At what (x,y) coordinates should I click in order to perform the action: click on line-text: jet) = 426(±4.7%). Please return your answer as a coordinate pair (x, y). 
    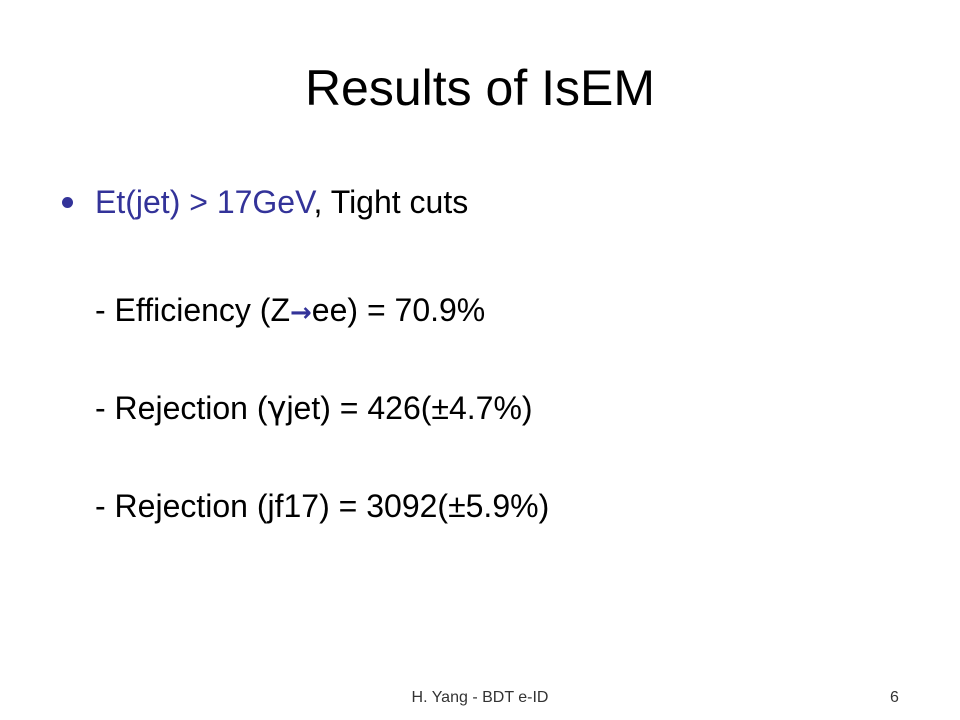
    Looking at the image, I should click on (409, 408).